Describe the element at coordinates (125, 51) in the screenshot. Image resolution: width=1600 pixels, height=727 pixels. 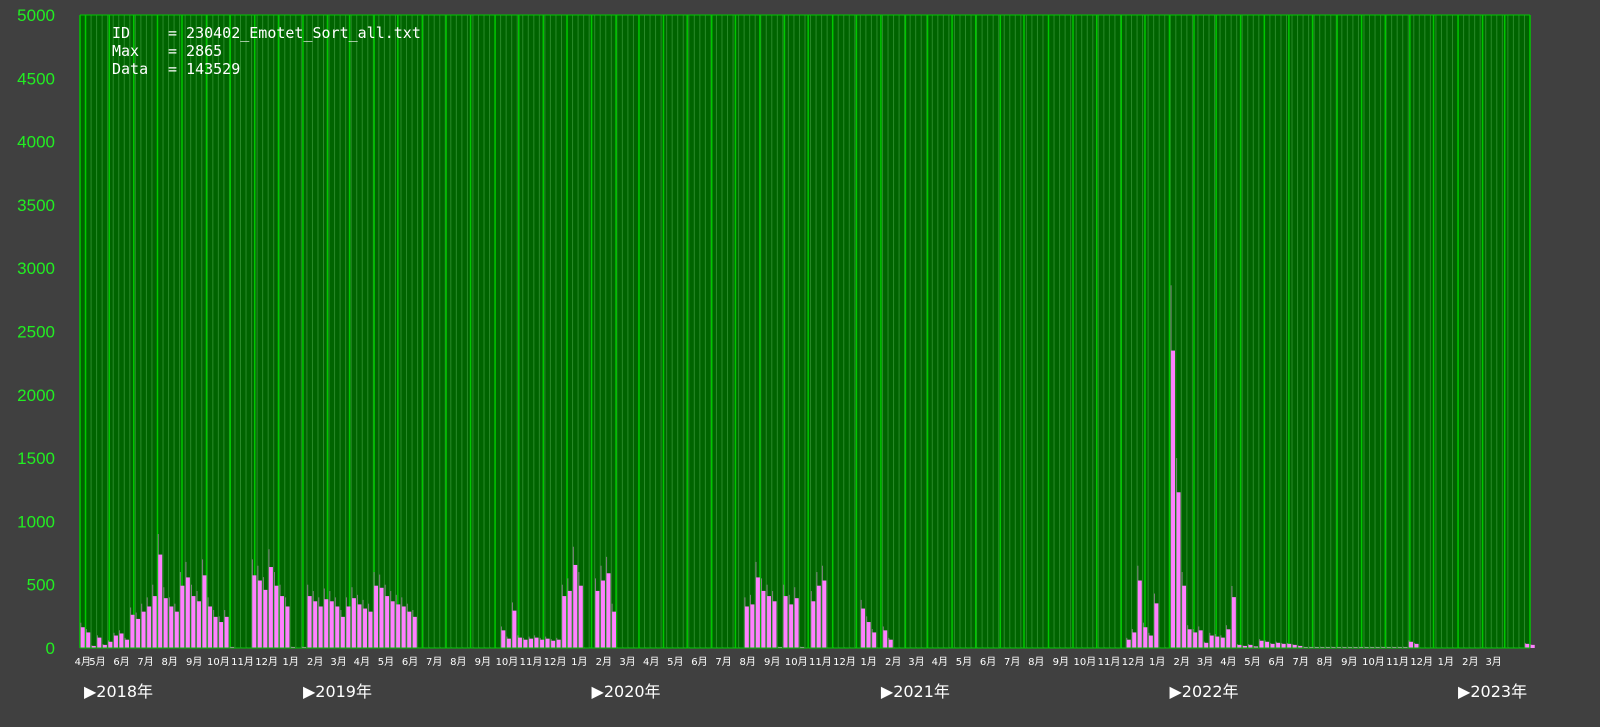
I see `info-max-label: Max` at that location.